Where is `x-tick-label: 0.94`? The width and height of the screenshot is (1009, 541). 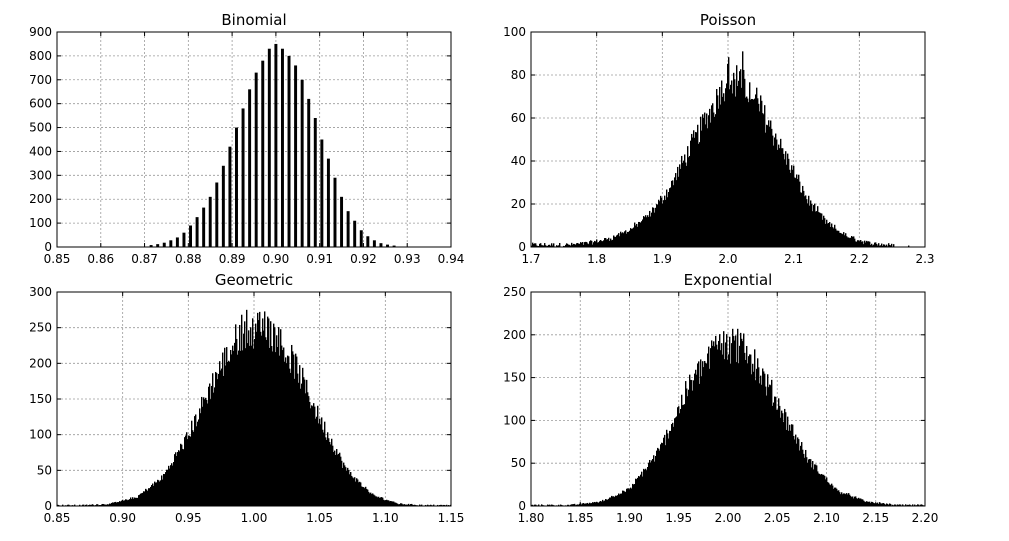 x-tick-label: 0.94 is located at coordinates (451, 259).